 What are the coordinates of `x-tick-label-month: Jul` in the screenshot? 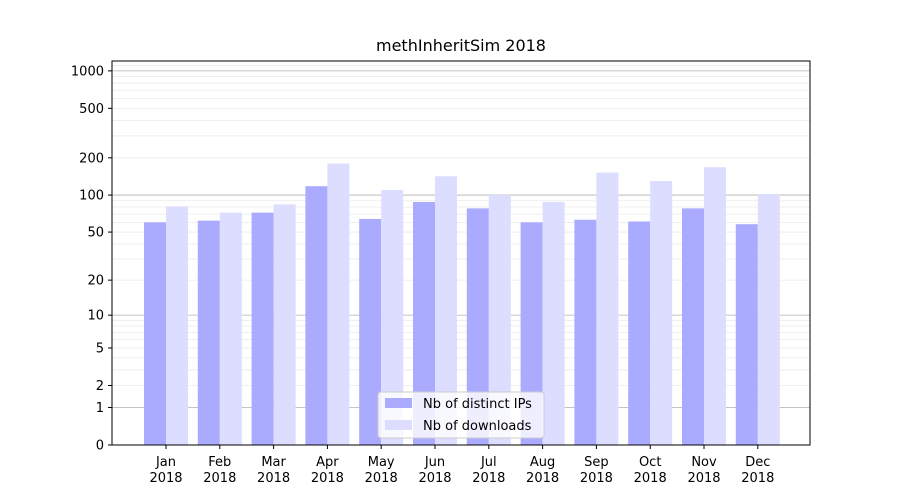 It's located at (488, 462).